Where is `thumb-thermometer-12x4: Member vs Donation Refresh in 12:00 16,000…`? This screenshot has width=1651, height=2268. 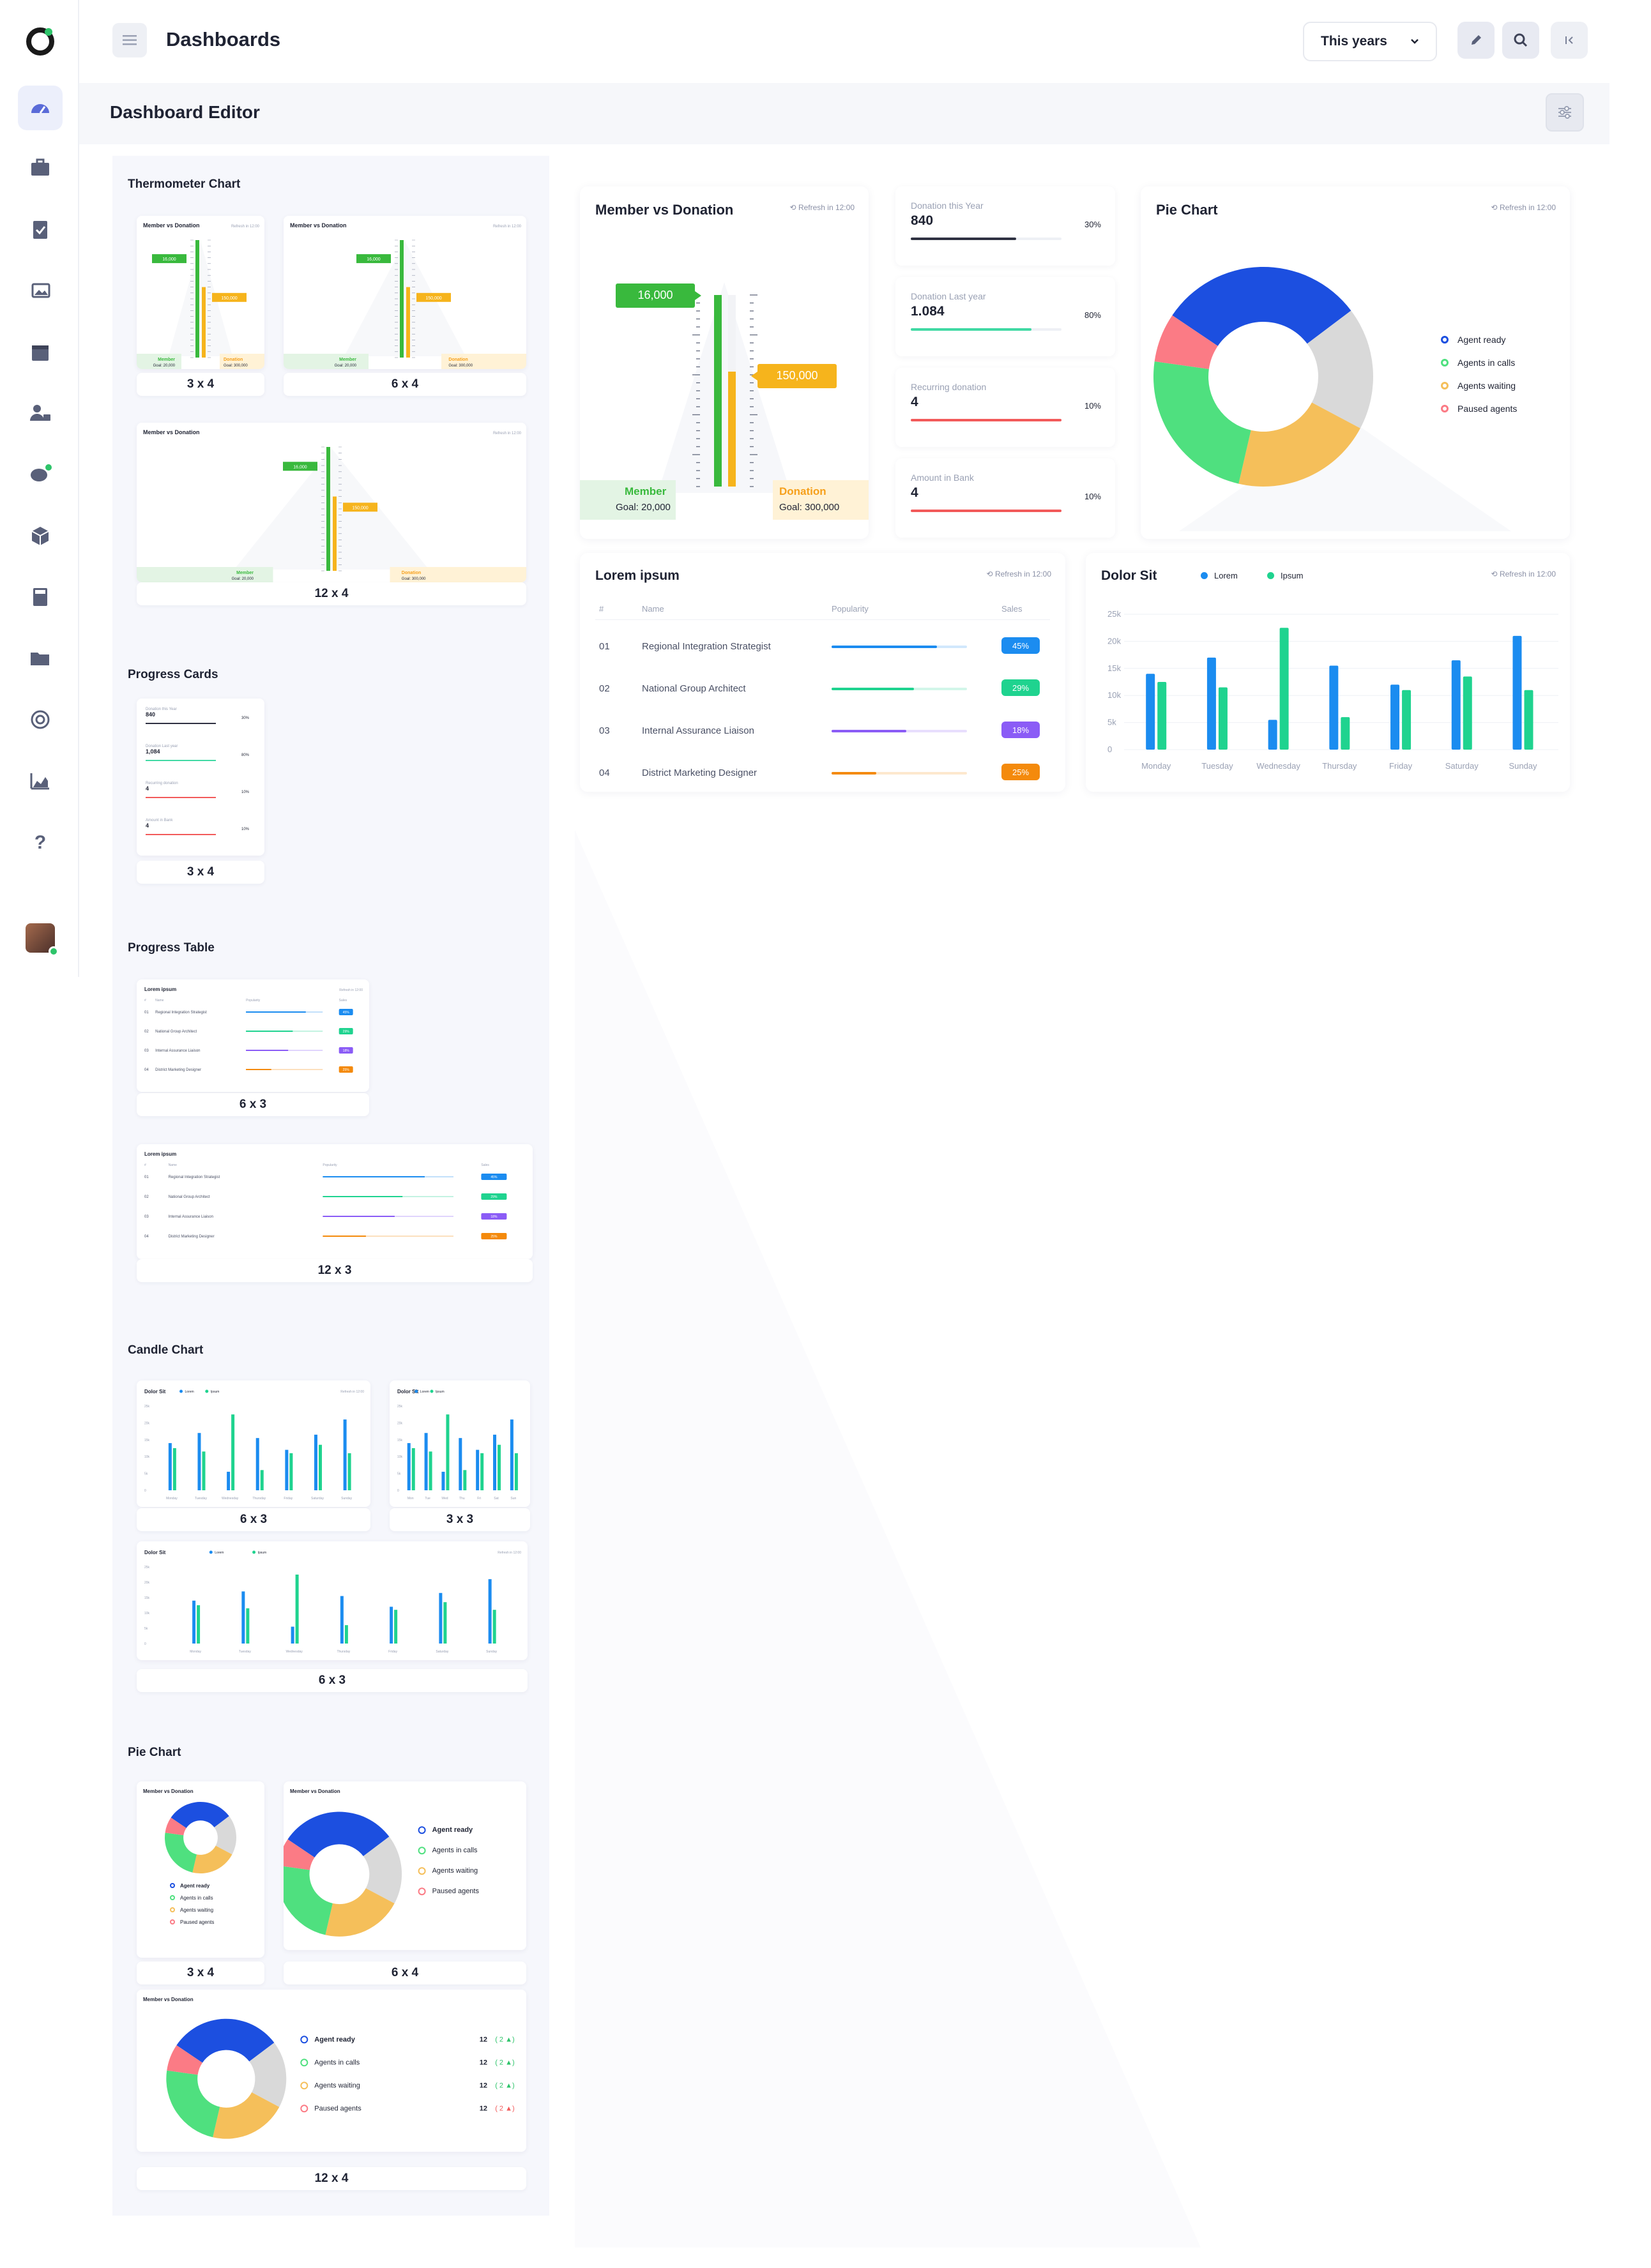
thumb-thermometer-12x4: Member vs Donation Refresh in 12:00 16,000… is located at coordinates (331, 502).